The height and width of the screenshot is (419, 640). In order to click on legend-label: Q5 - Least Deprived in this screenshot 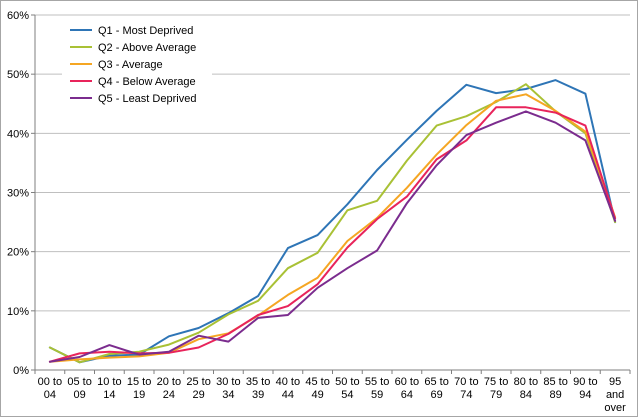, I will do `click(147, 99)`.